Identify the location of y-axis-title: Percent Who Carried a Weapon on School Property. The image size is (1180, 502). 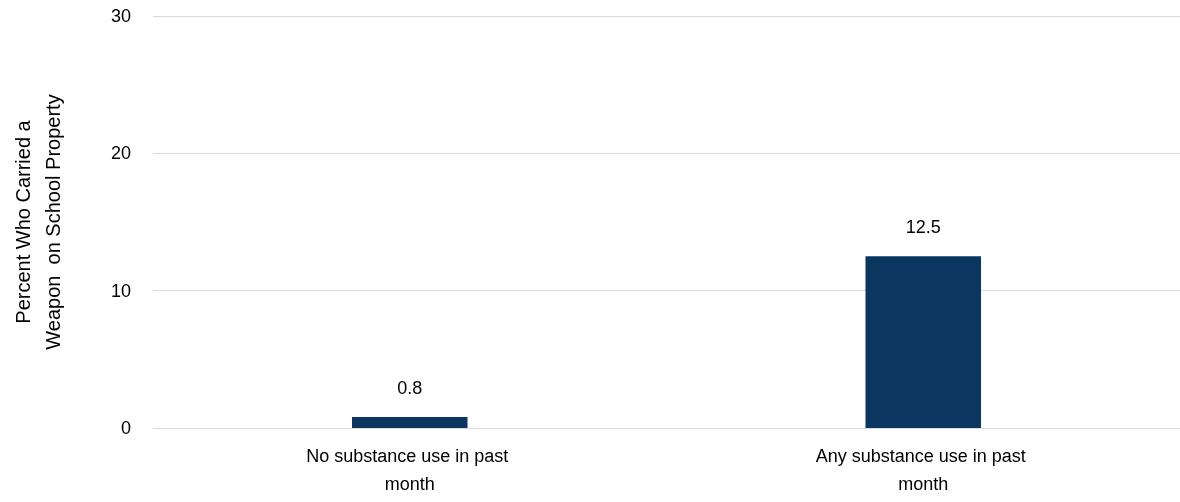
(38, 222).